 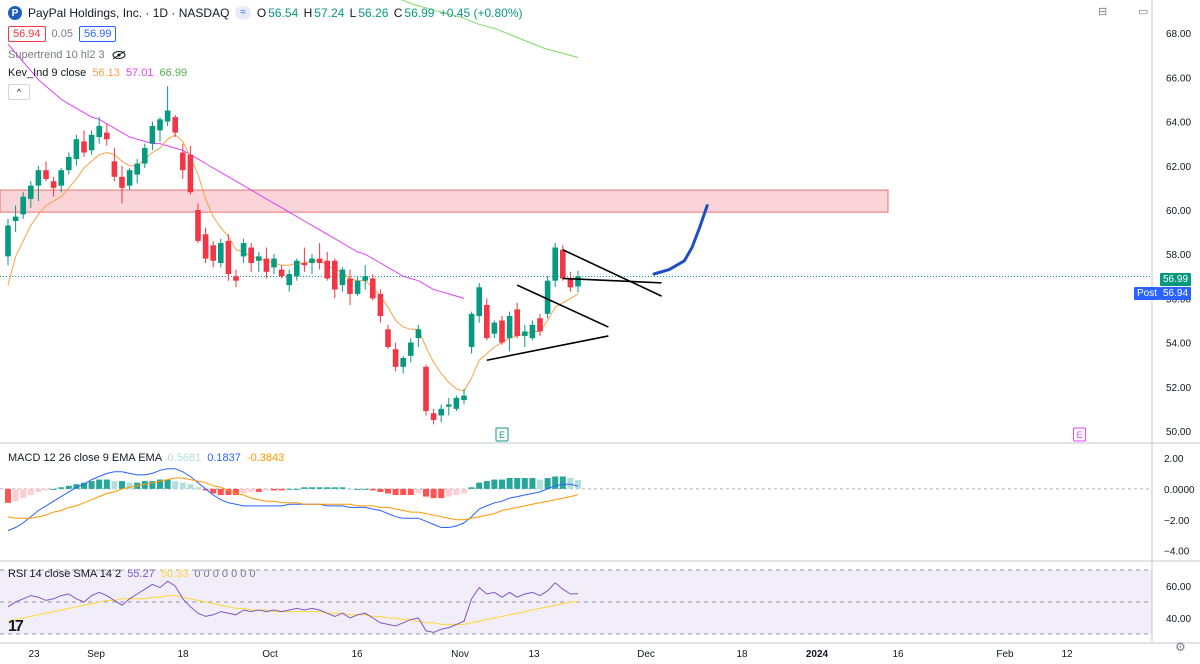 What do you see at coordinates (353, 13) in the screenshot?
I see `low-label: L` at bounding box center [353, 13].